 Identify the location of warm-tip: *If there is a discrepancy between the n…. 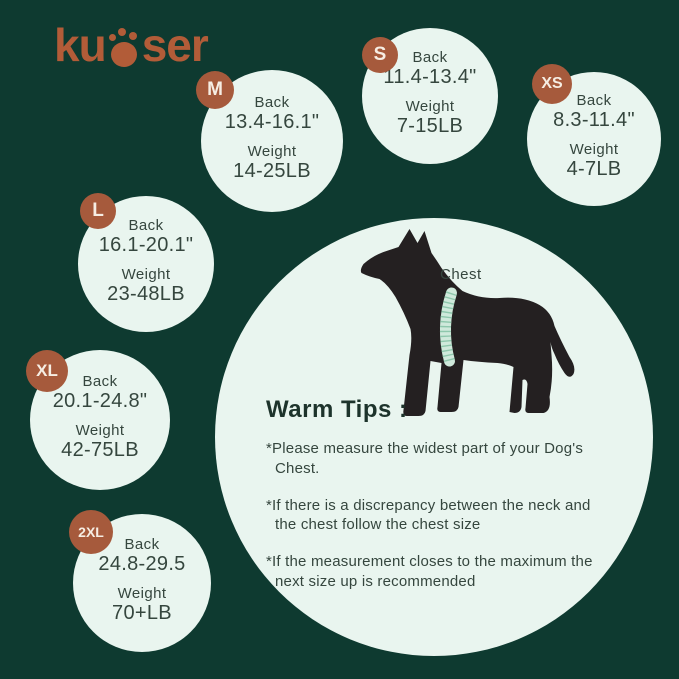
(428, 515).